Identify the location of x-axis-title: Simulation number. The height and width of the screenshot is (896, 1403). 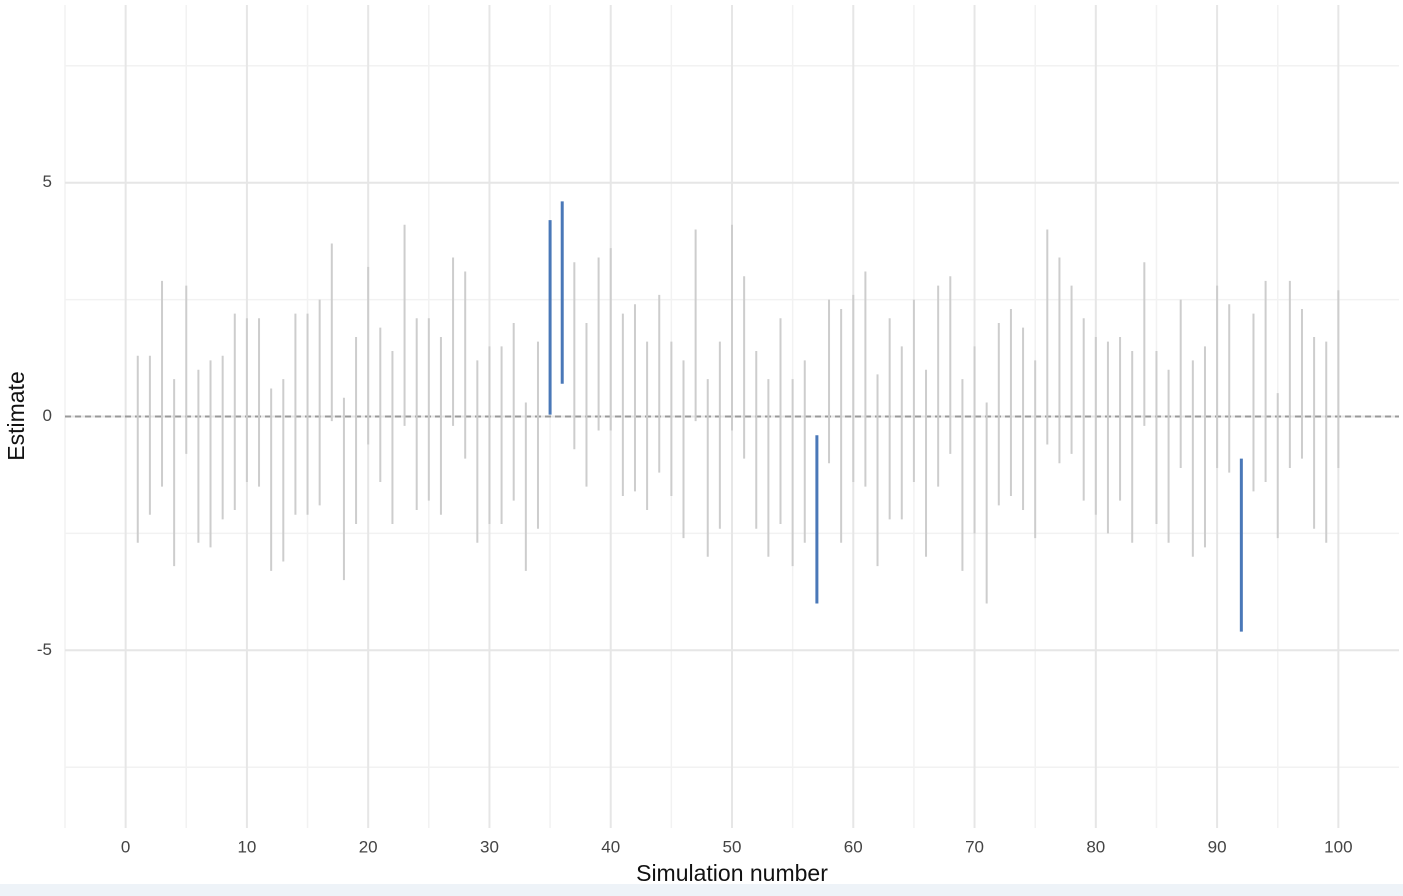
(732, 873).